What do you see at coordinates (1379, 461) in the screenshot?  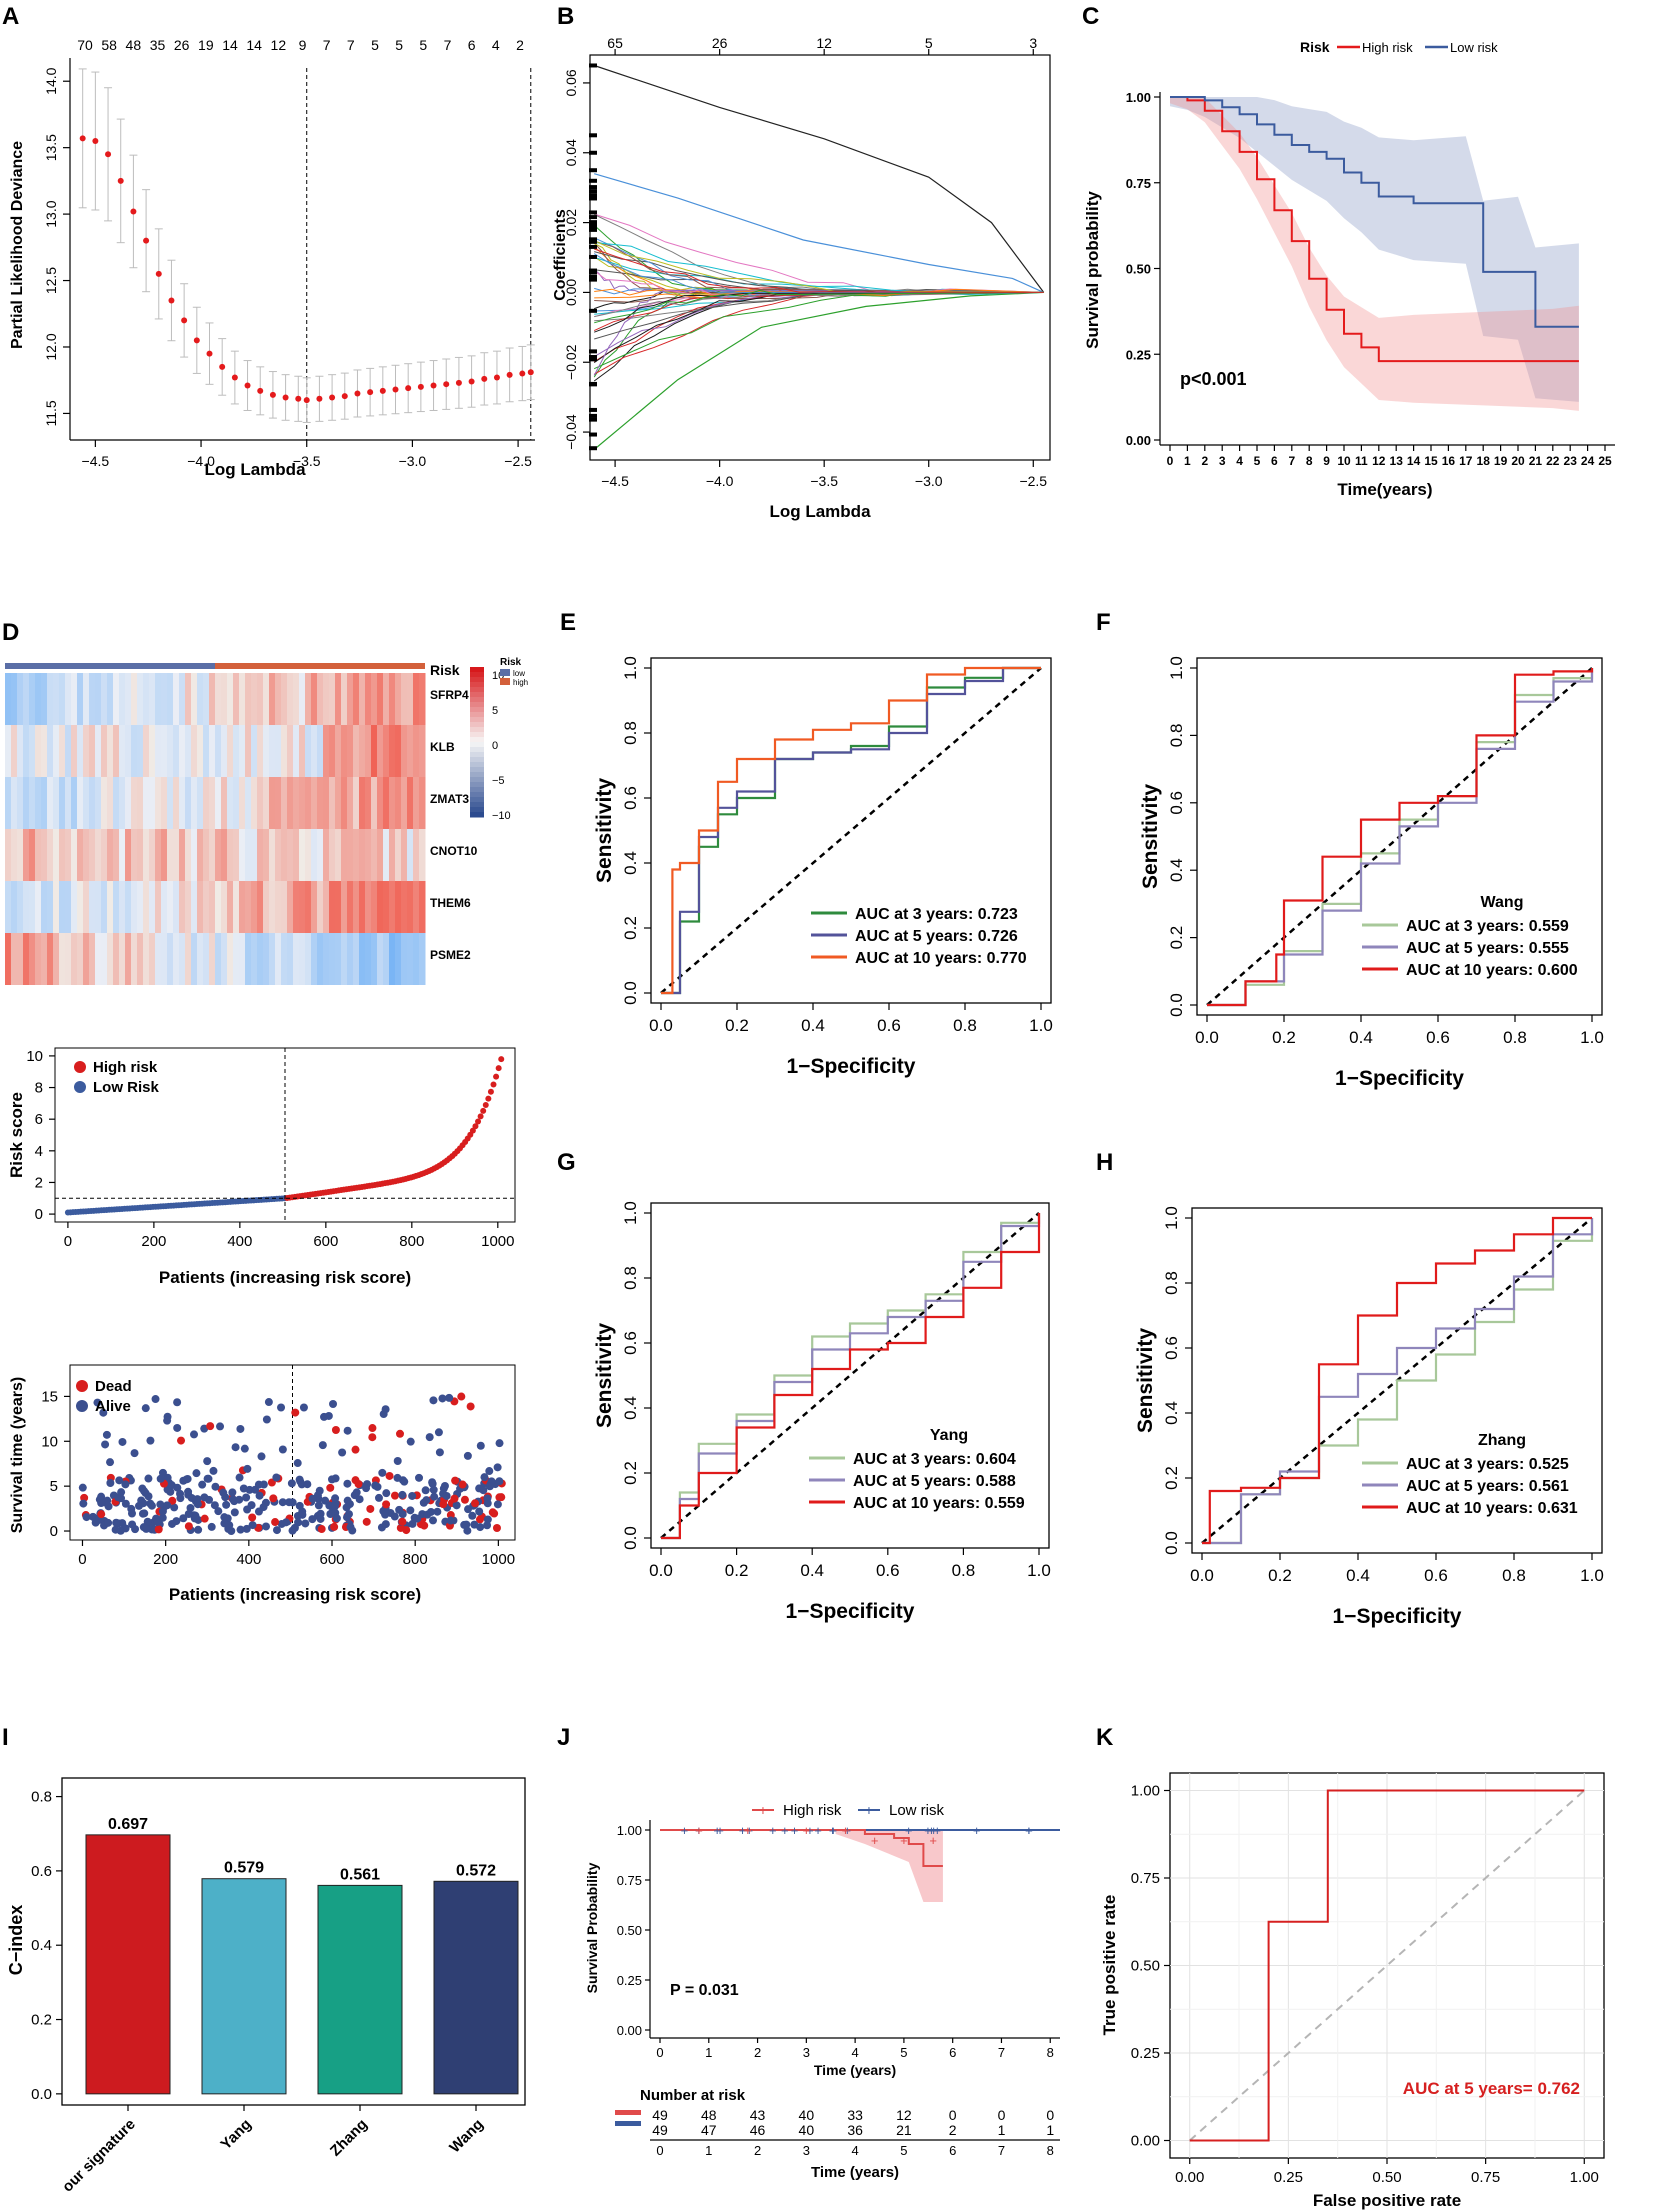 I see `x-tick-label: 12` at bounding box center [1379, 461].